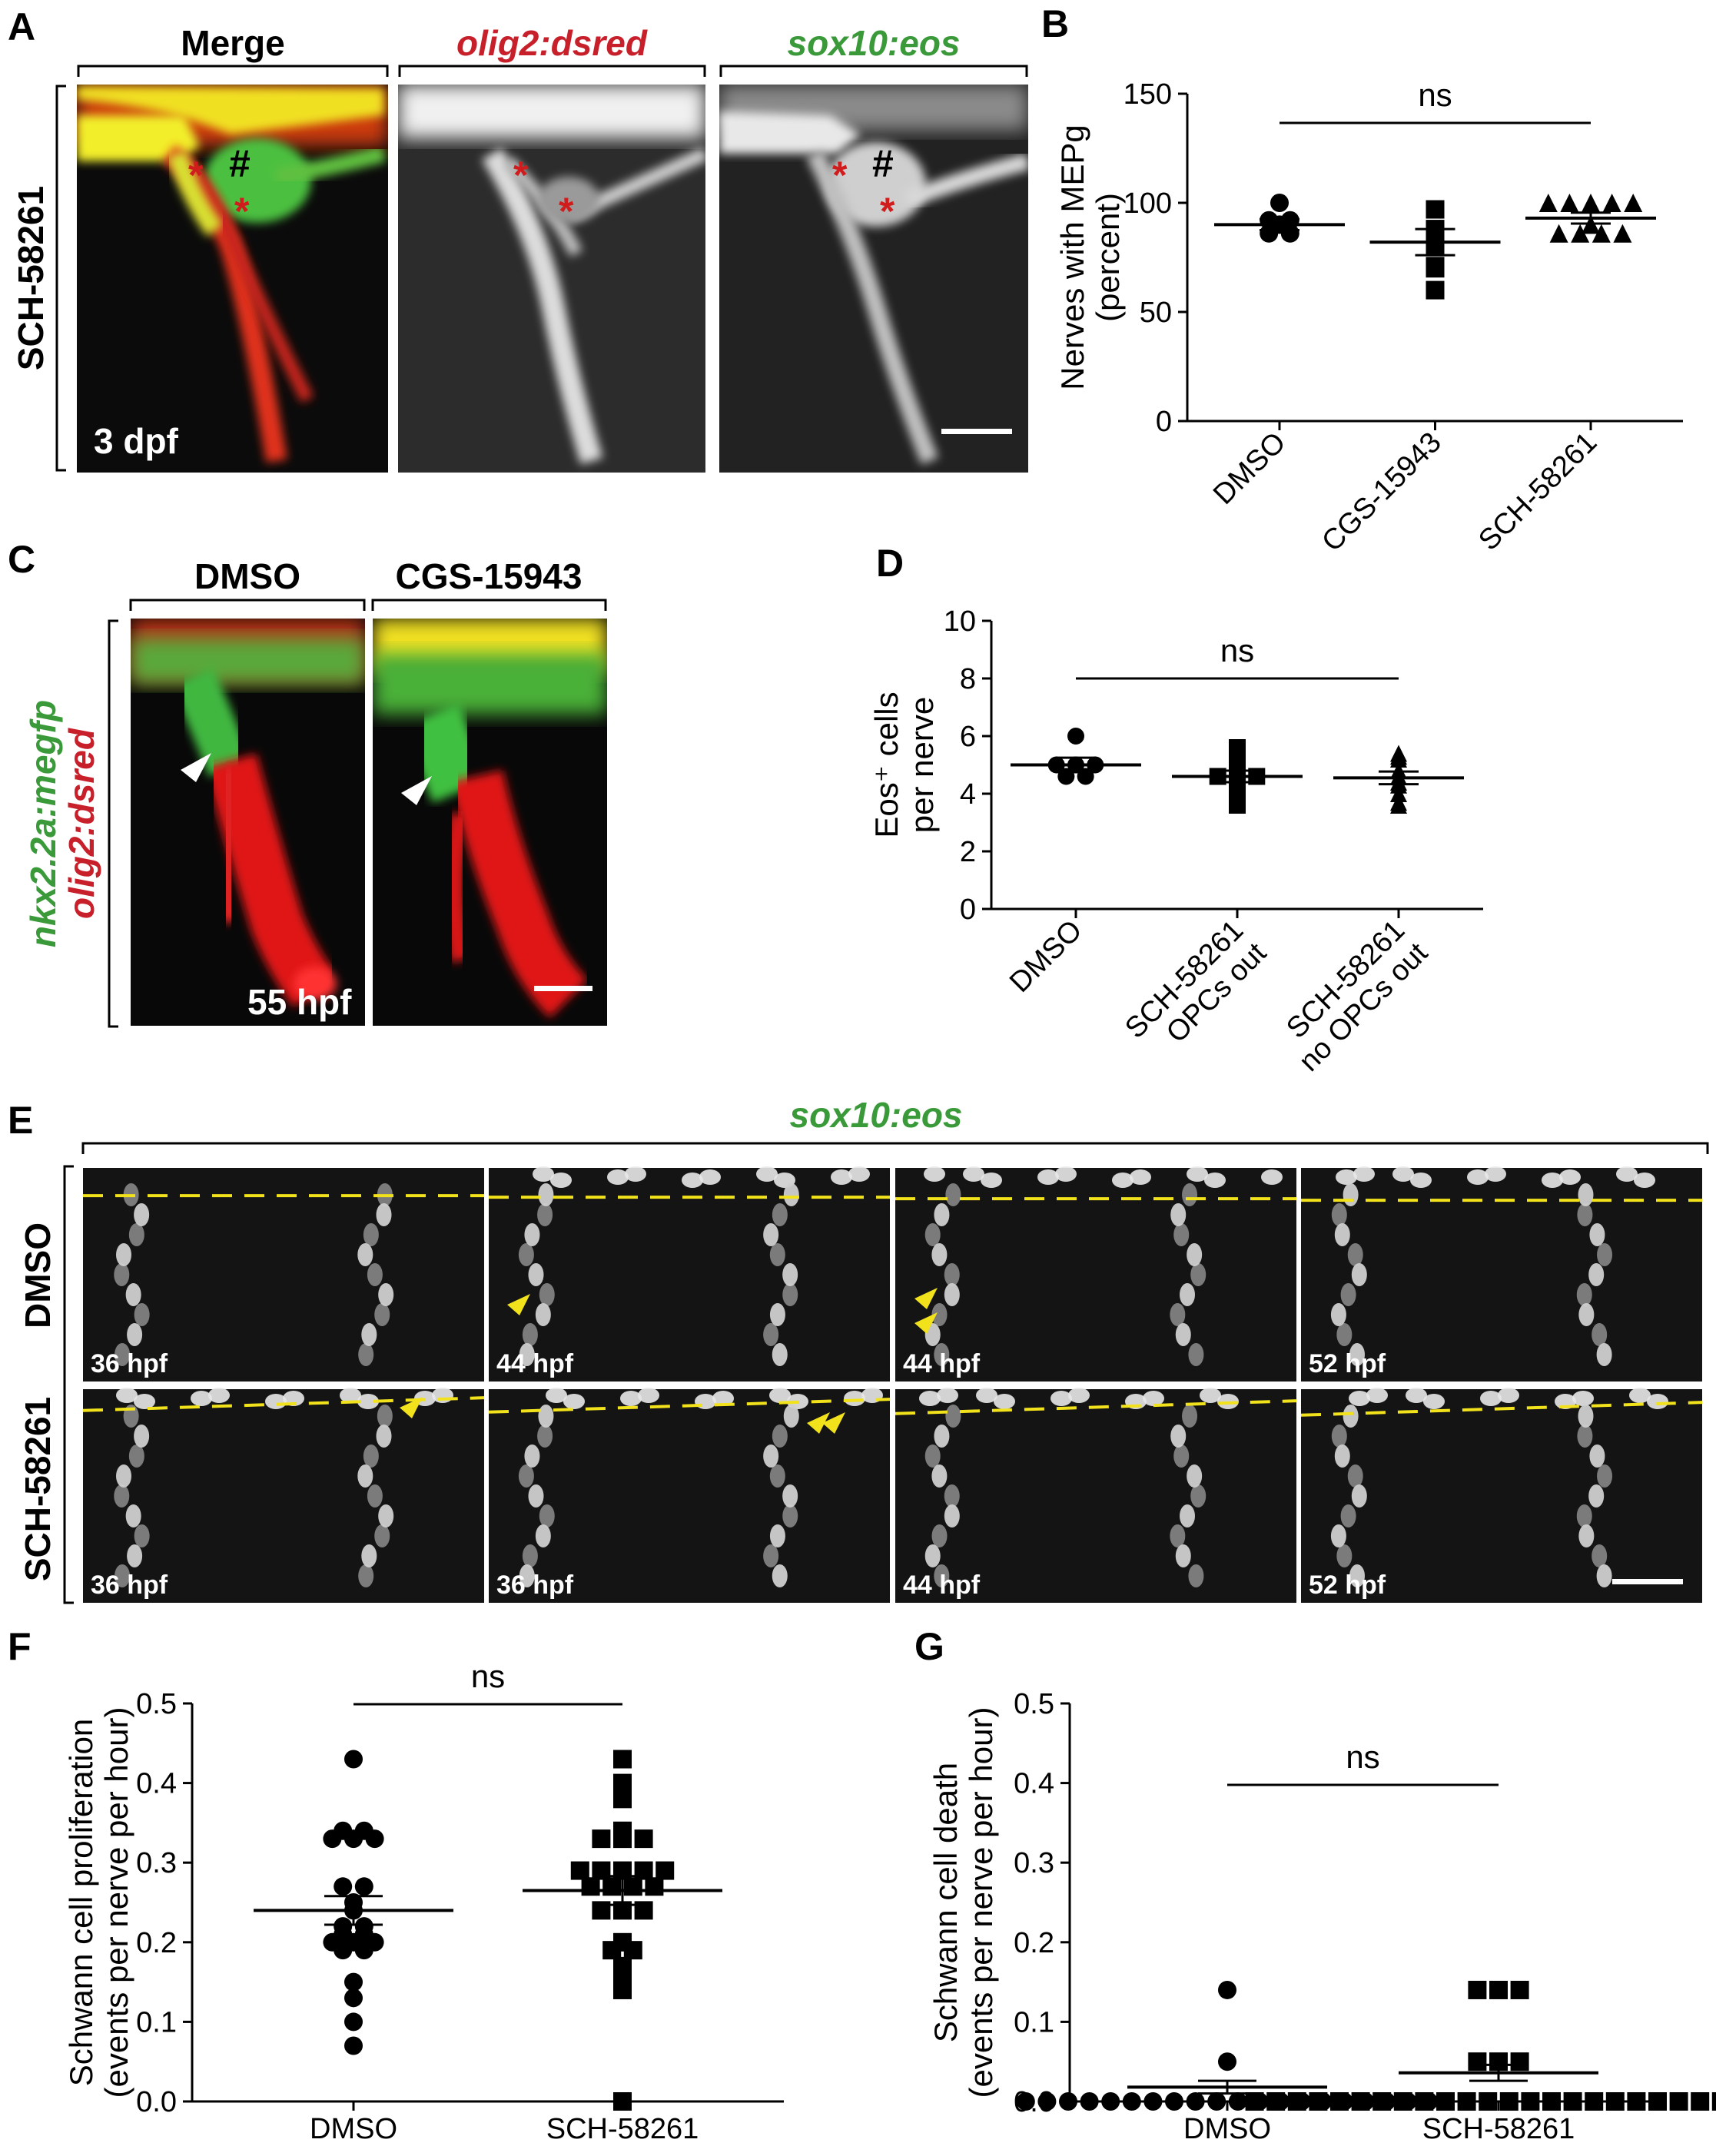  What do you see at coordinates (552, 43) in the screenshot?
I see `panel-a-header-olig2: olig2:dsred` at bounding box center [552, 43].